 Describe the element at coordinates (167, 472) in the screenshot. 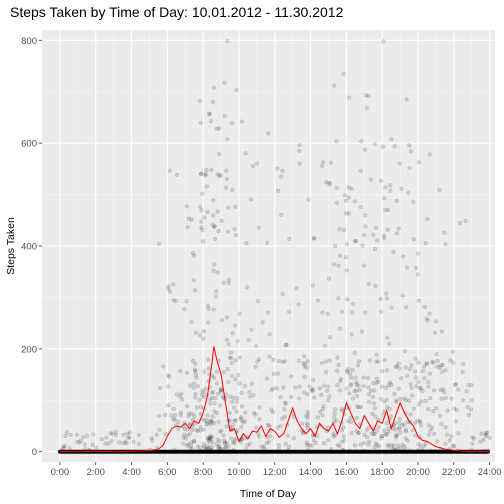

I see `x-tick-label: 6:00` at that location.